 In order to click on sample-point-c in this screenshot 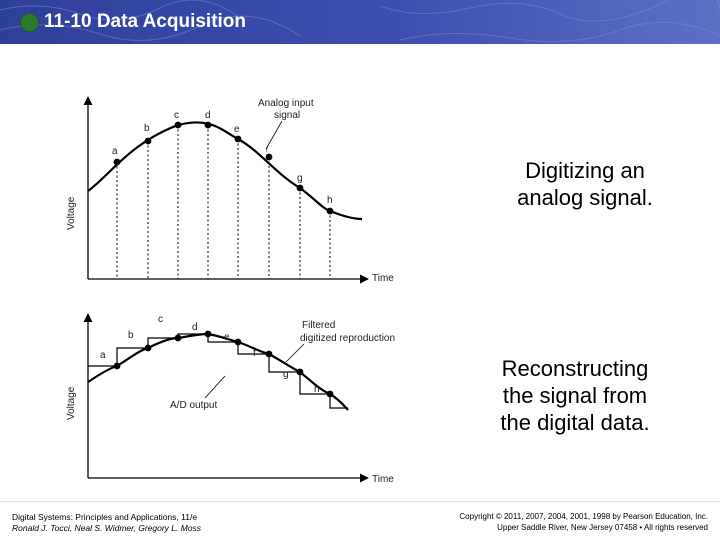, I will do `click(178, 125)`.